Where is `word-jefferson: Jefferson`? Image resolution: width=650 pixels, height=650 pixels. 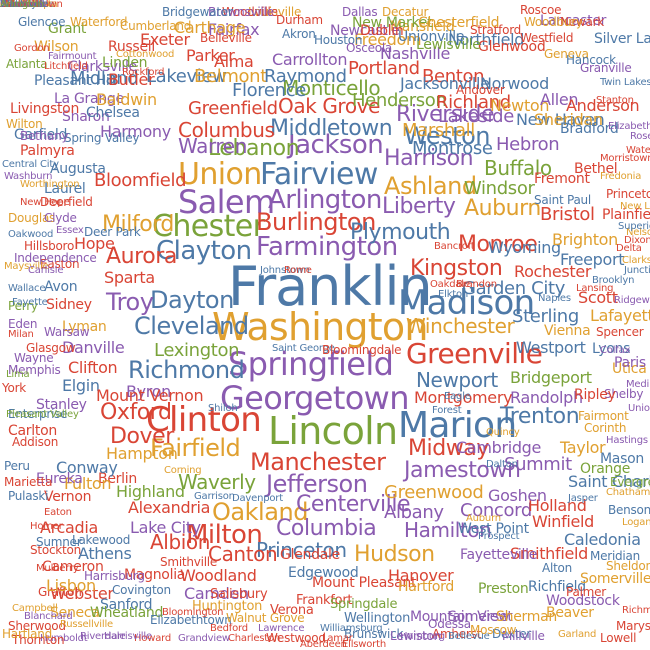
word-jefferson: Jefferson is located at coordinates (317, 484).